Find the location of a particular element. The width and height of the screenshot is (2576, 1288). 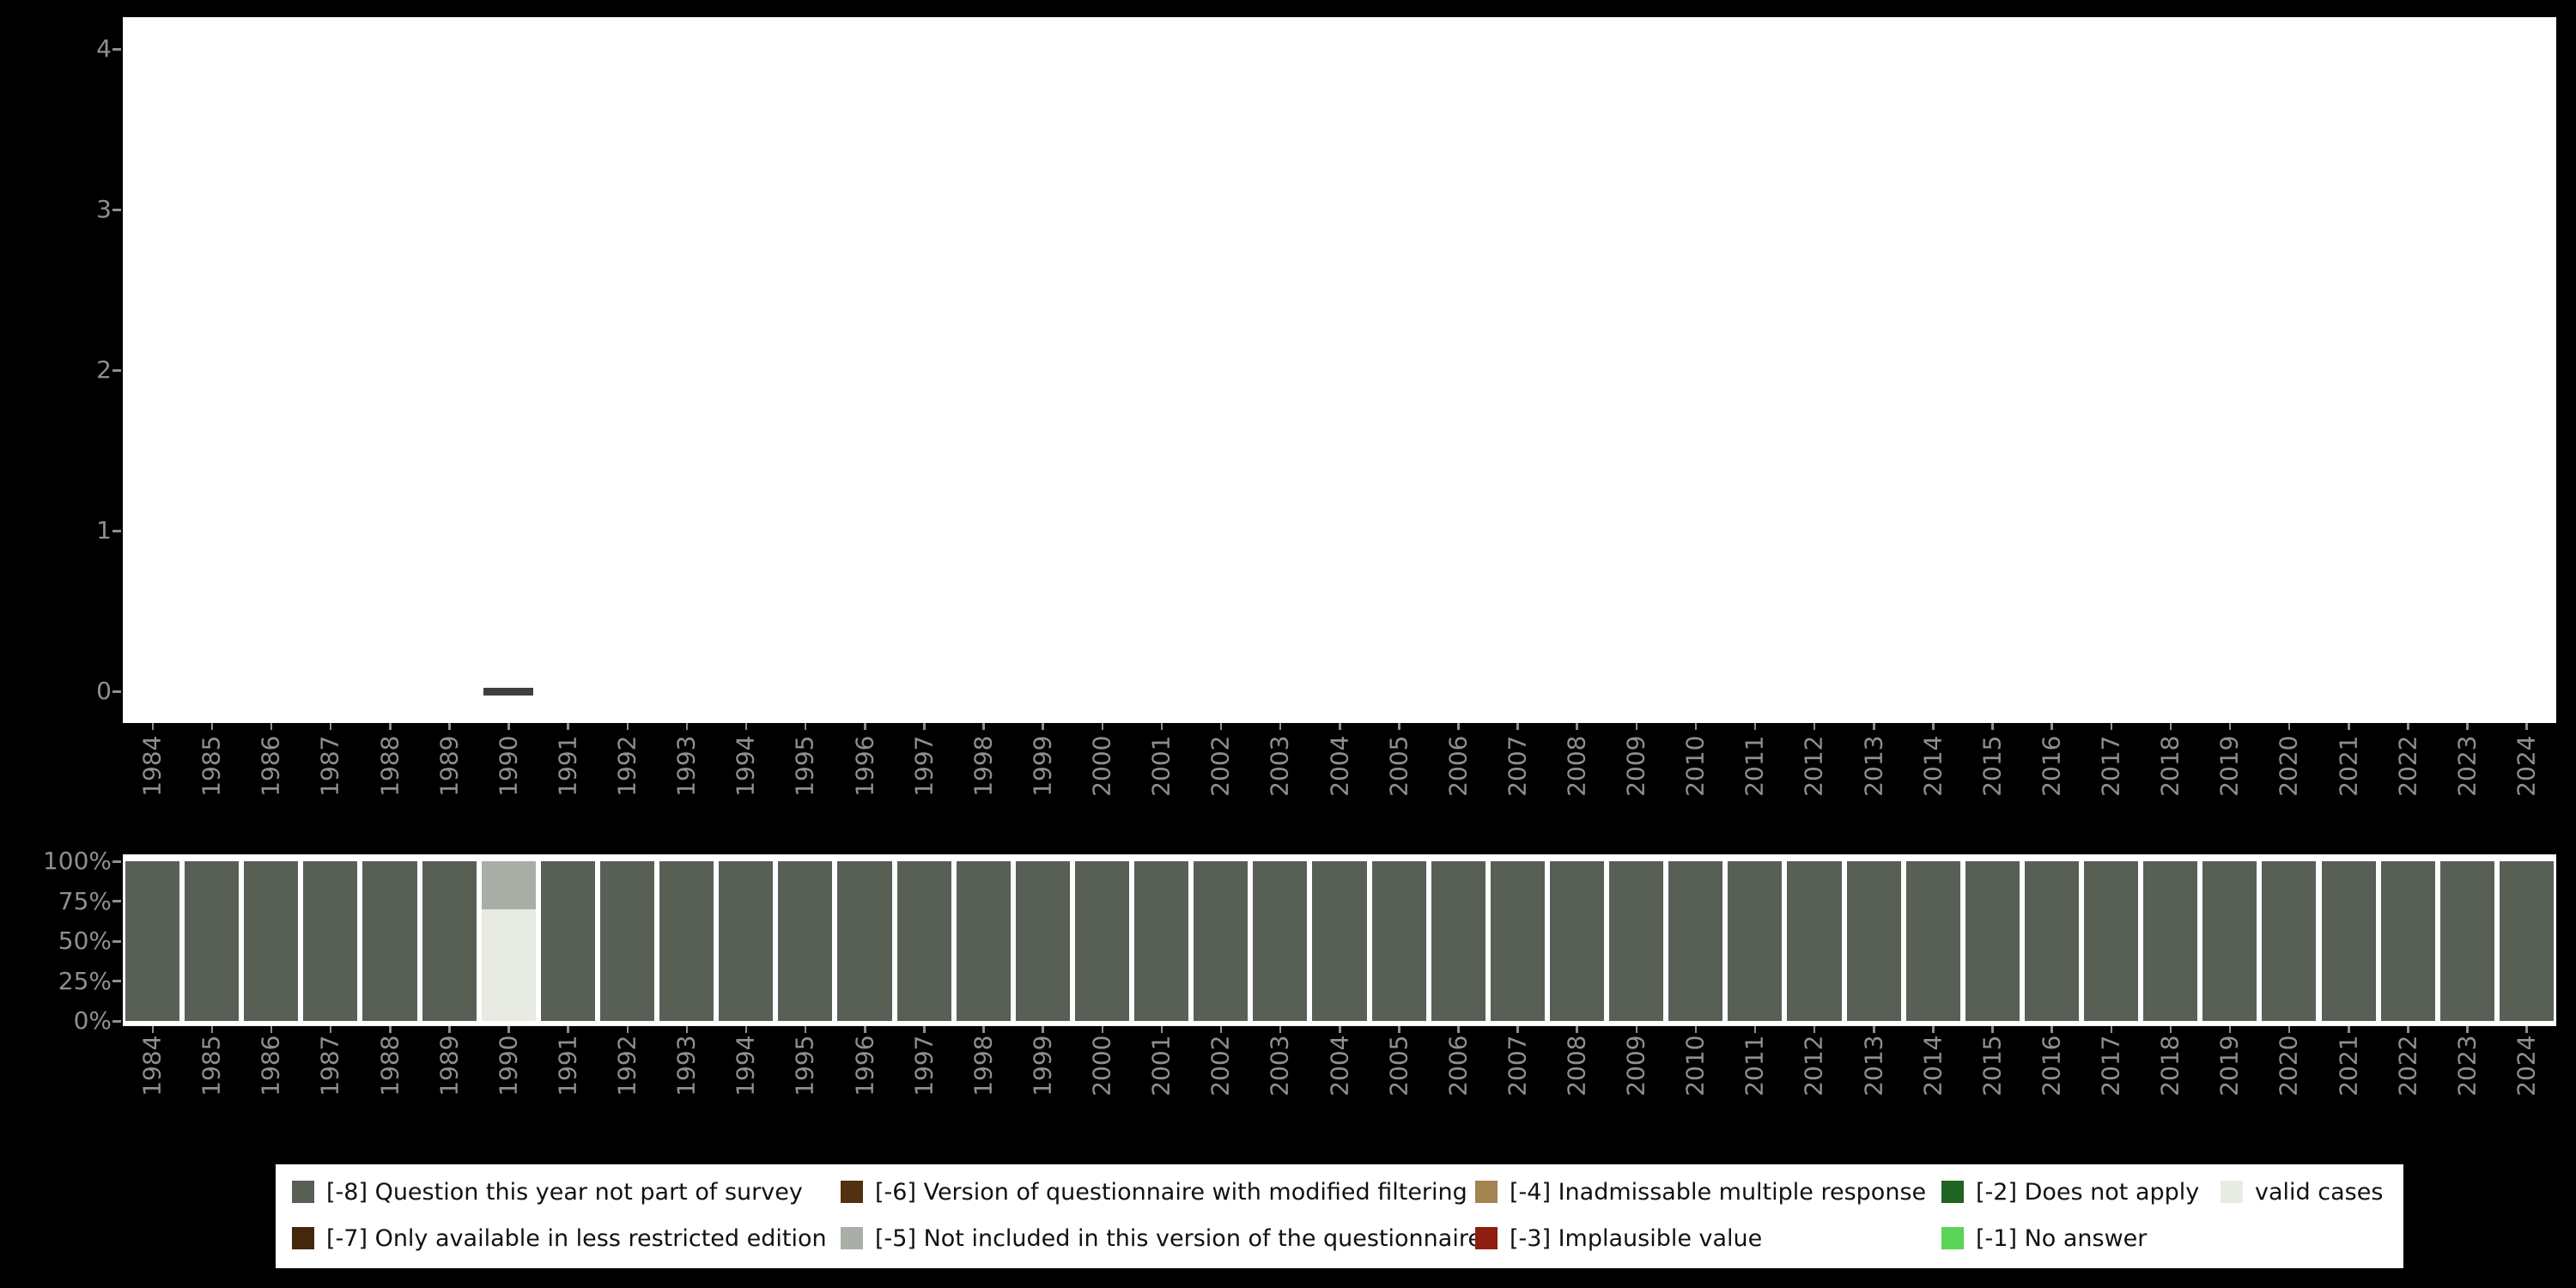

bottom-x-axis-label: 1985 is located at coordinates (212, 1066).